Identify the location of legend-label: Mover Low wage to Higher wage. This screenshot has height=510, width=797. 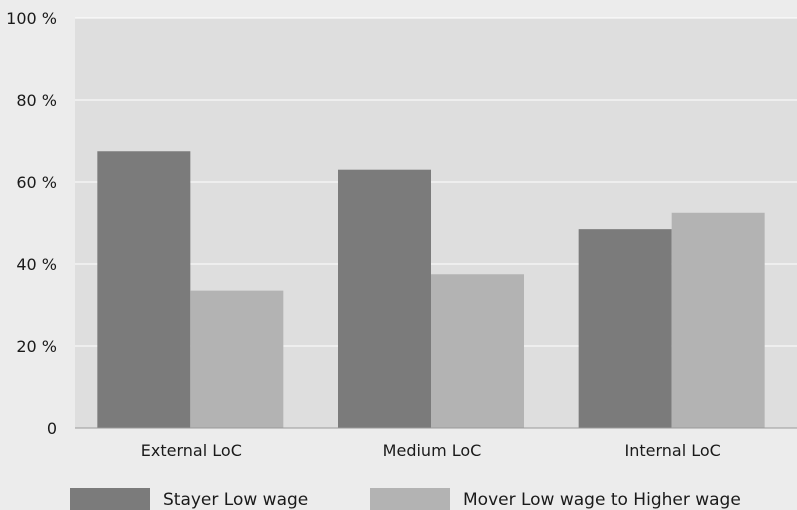
(602, 500).